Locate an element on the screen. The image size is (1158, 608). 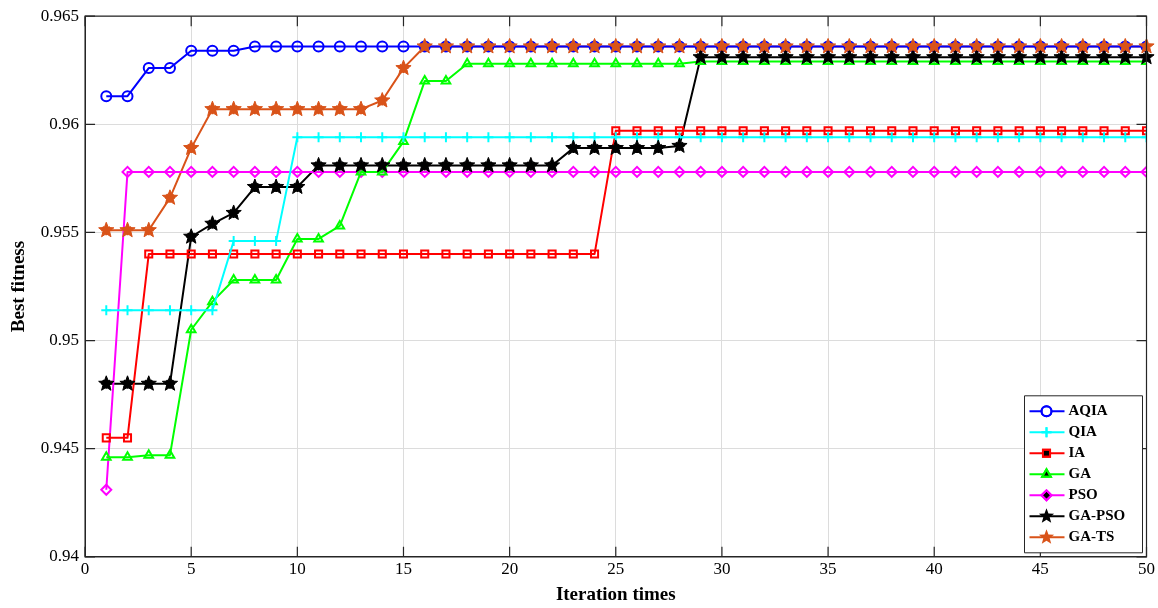
x-tick-label: 45 is located at coordinates (1040, 569).